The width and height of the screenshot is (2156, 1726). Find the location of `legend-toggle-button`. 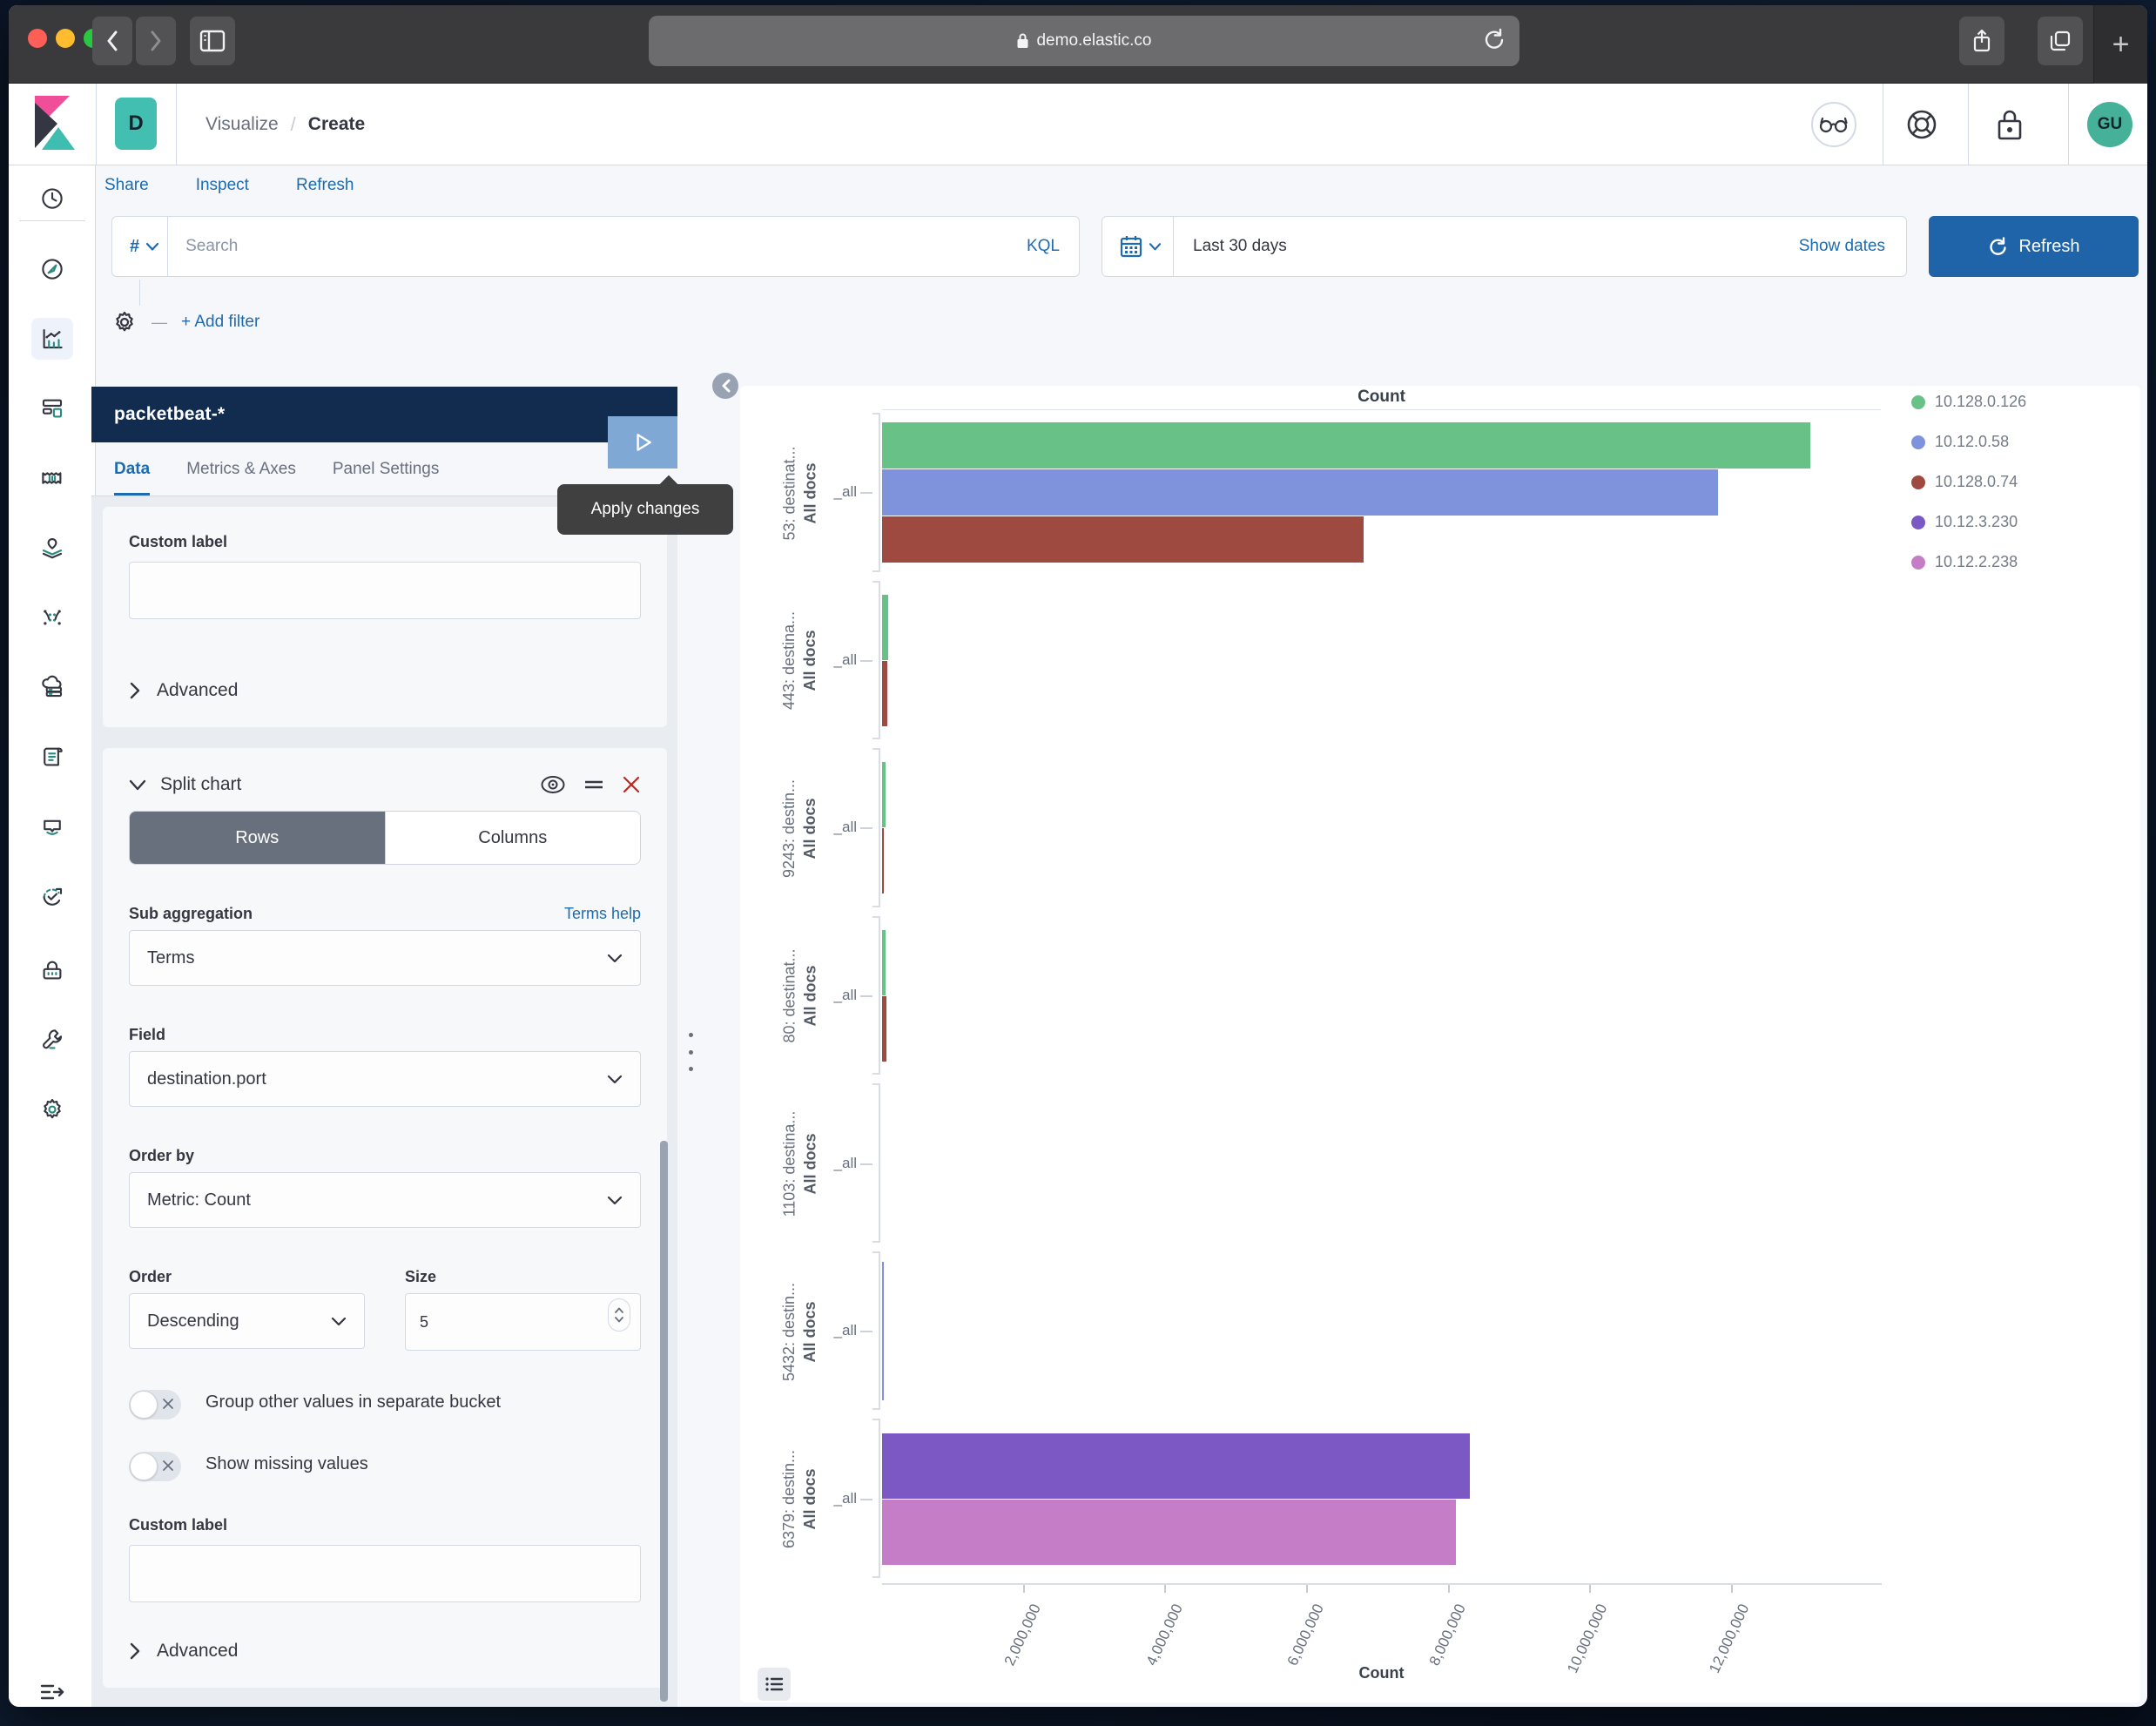

legend-toggle-button is located at coordinates (774, 1685).